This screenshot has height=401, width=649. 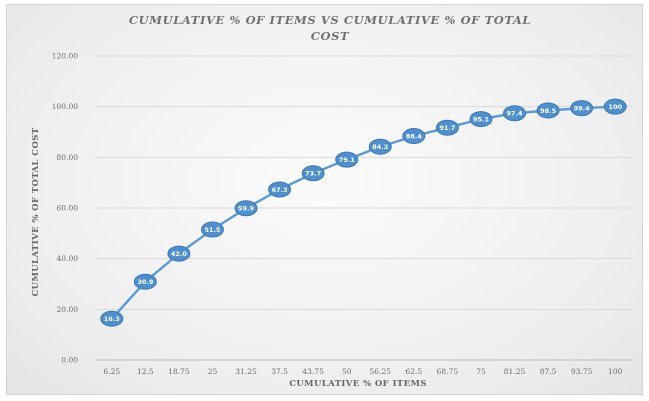 I want to click on x-tick-label: 6.25, so click(x=111, y=371).